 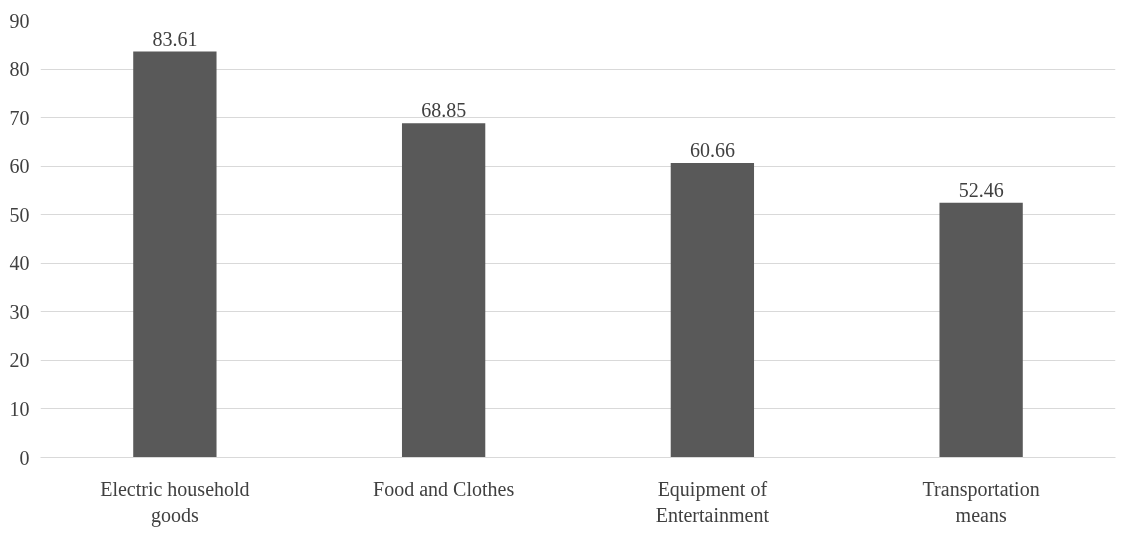 I want to click on y-tick-label: 80, so click(x=19, y=69).